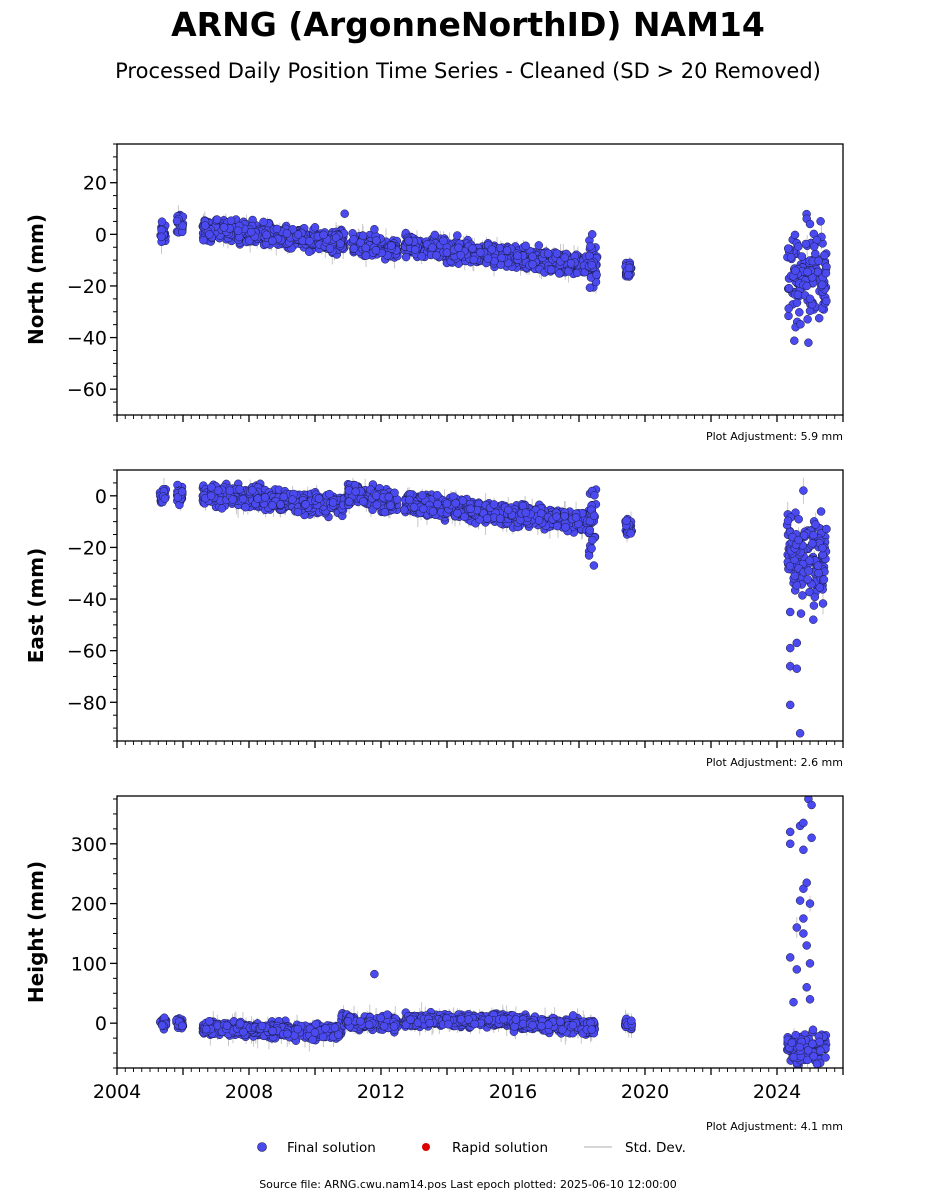 The image size is (937, 1200). Describe the element at coordinates (87, 390) in the screenshot. I see `y-tick-label: −60` at that location.